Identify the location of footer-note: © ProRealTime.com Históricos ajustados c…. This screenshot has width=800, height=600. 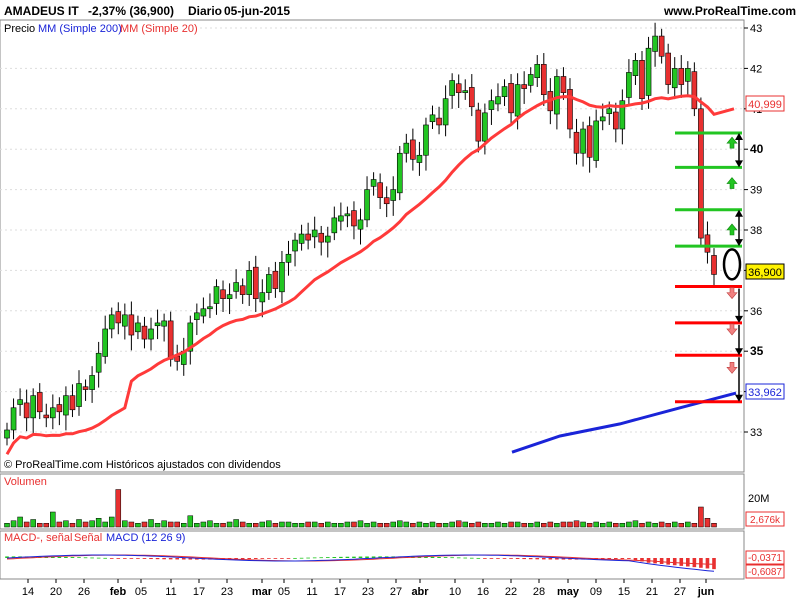
(142, 465).